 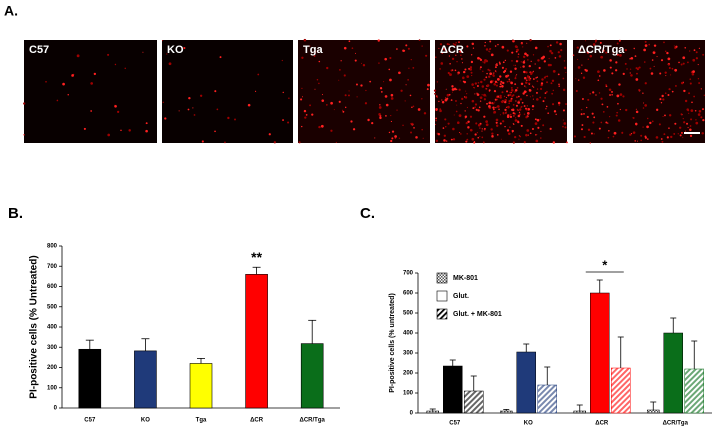 I want to click on y-tick-label: 0, so click(x=412, y=414).